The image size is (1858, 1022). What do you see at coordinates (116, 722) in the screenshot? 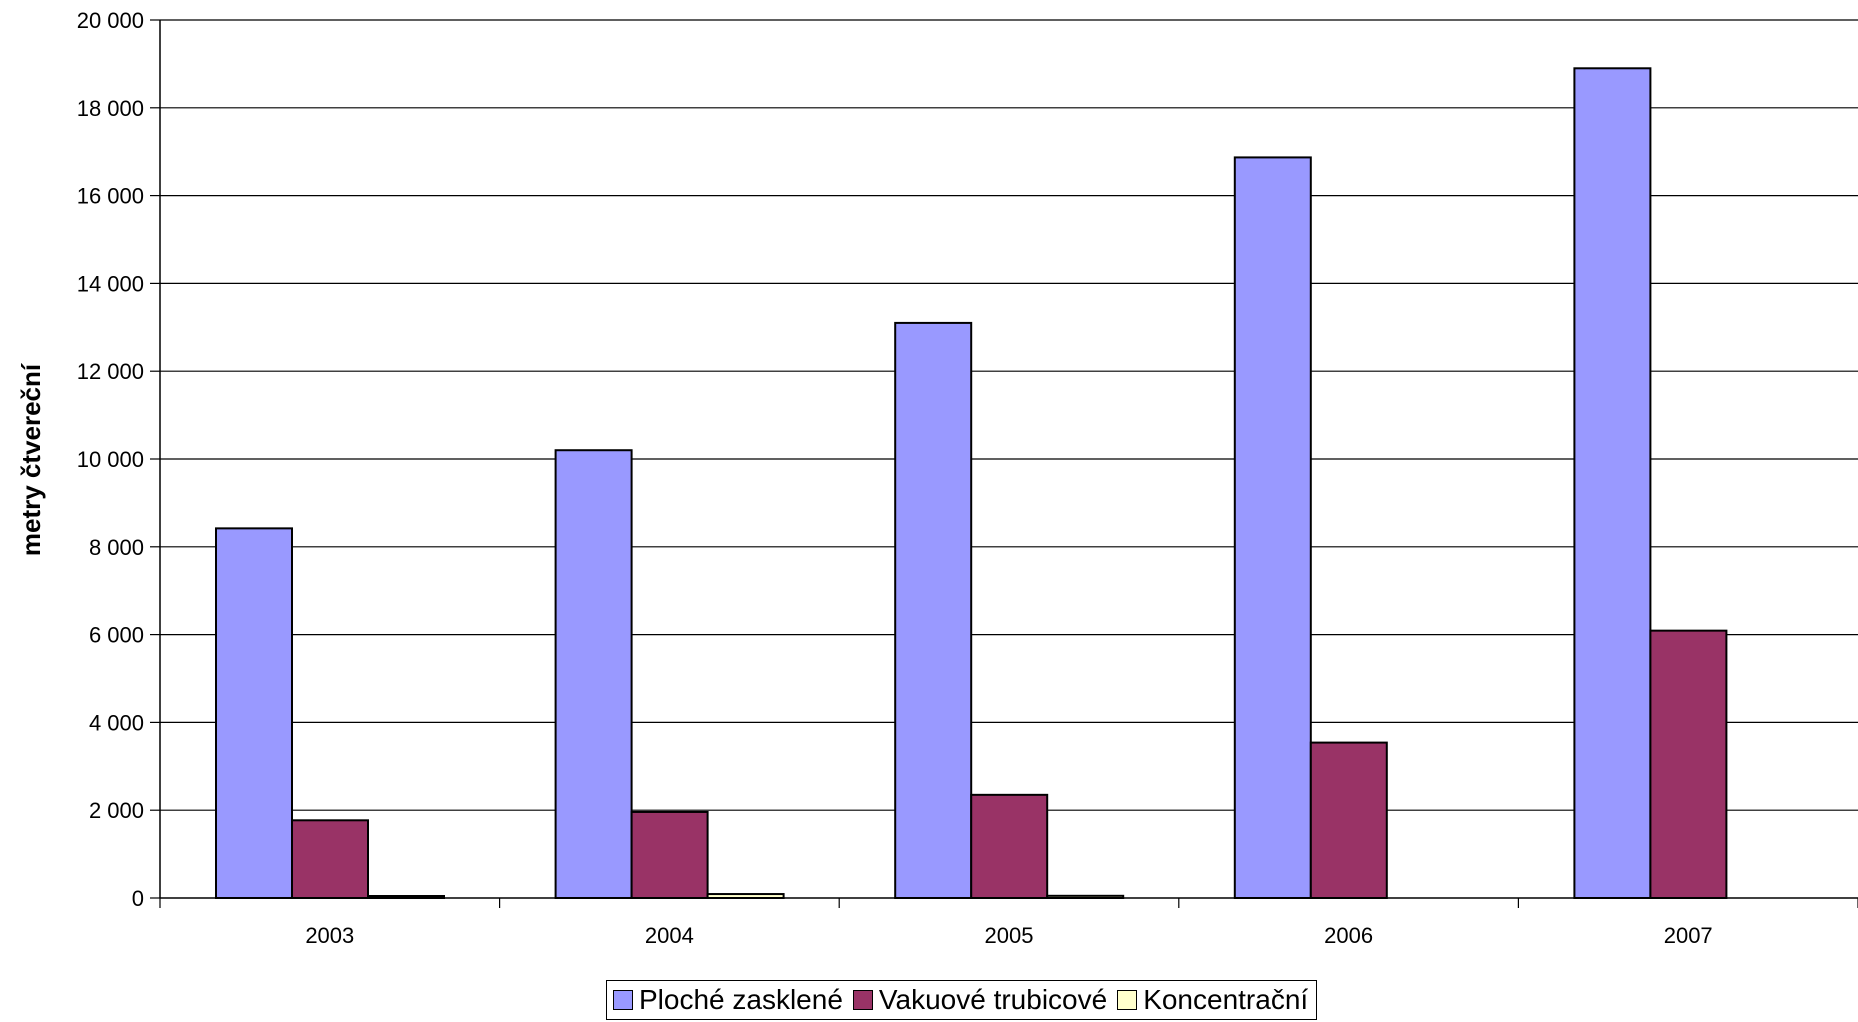
I see `y-tick-label: 4 000` at bounding box center [116, 722].